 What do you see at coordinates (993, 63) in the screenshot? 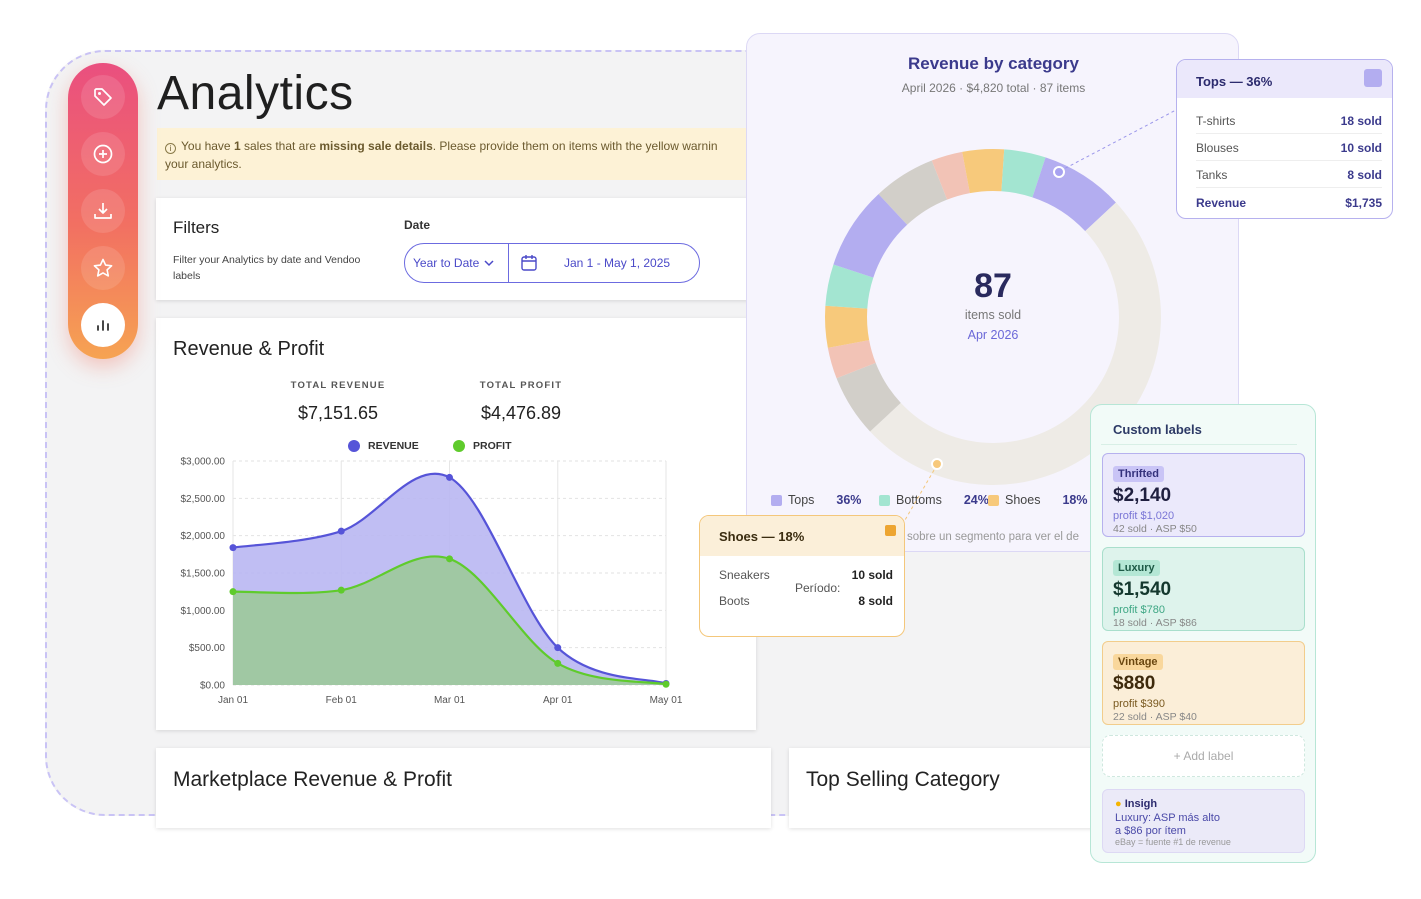
I see `donut-title: Revenue by category` at bounding box center [993, 63].